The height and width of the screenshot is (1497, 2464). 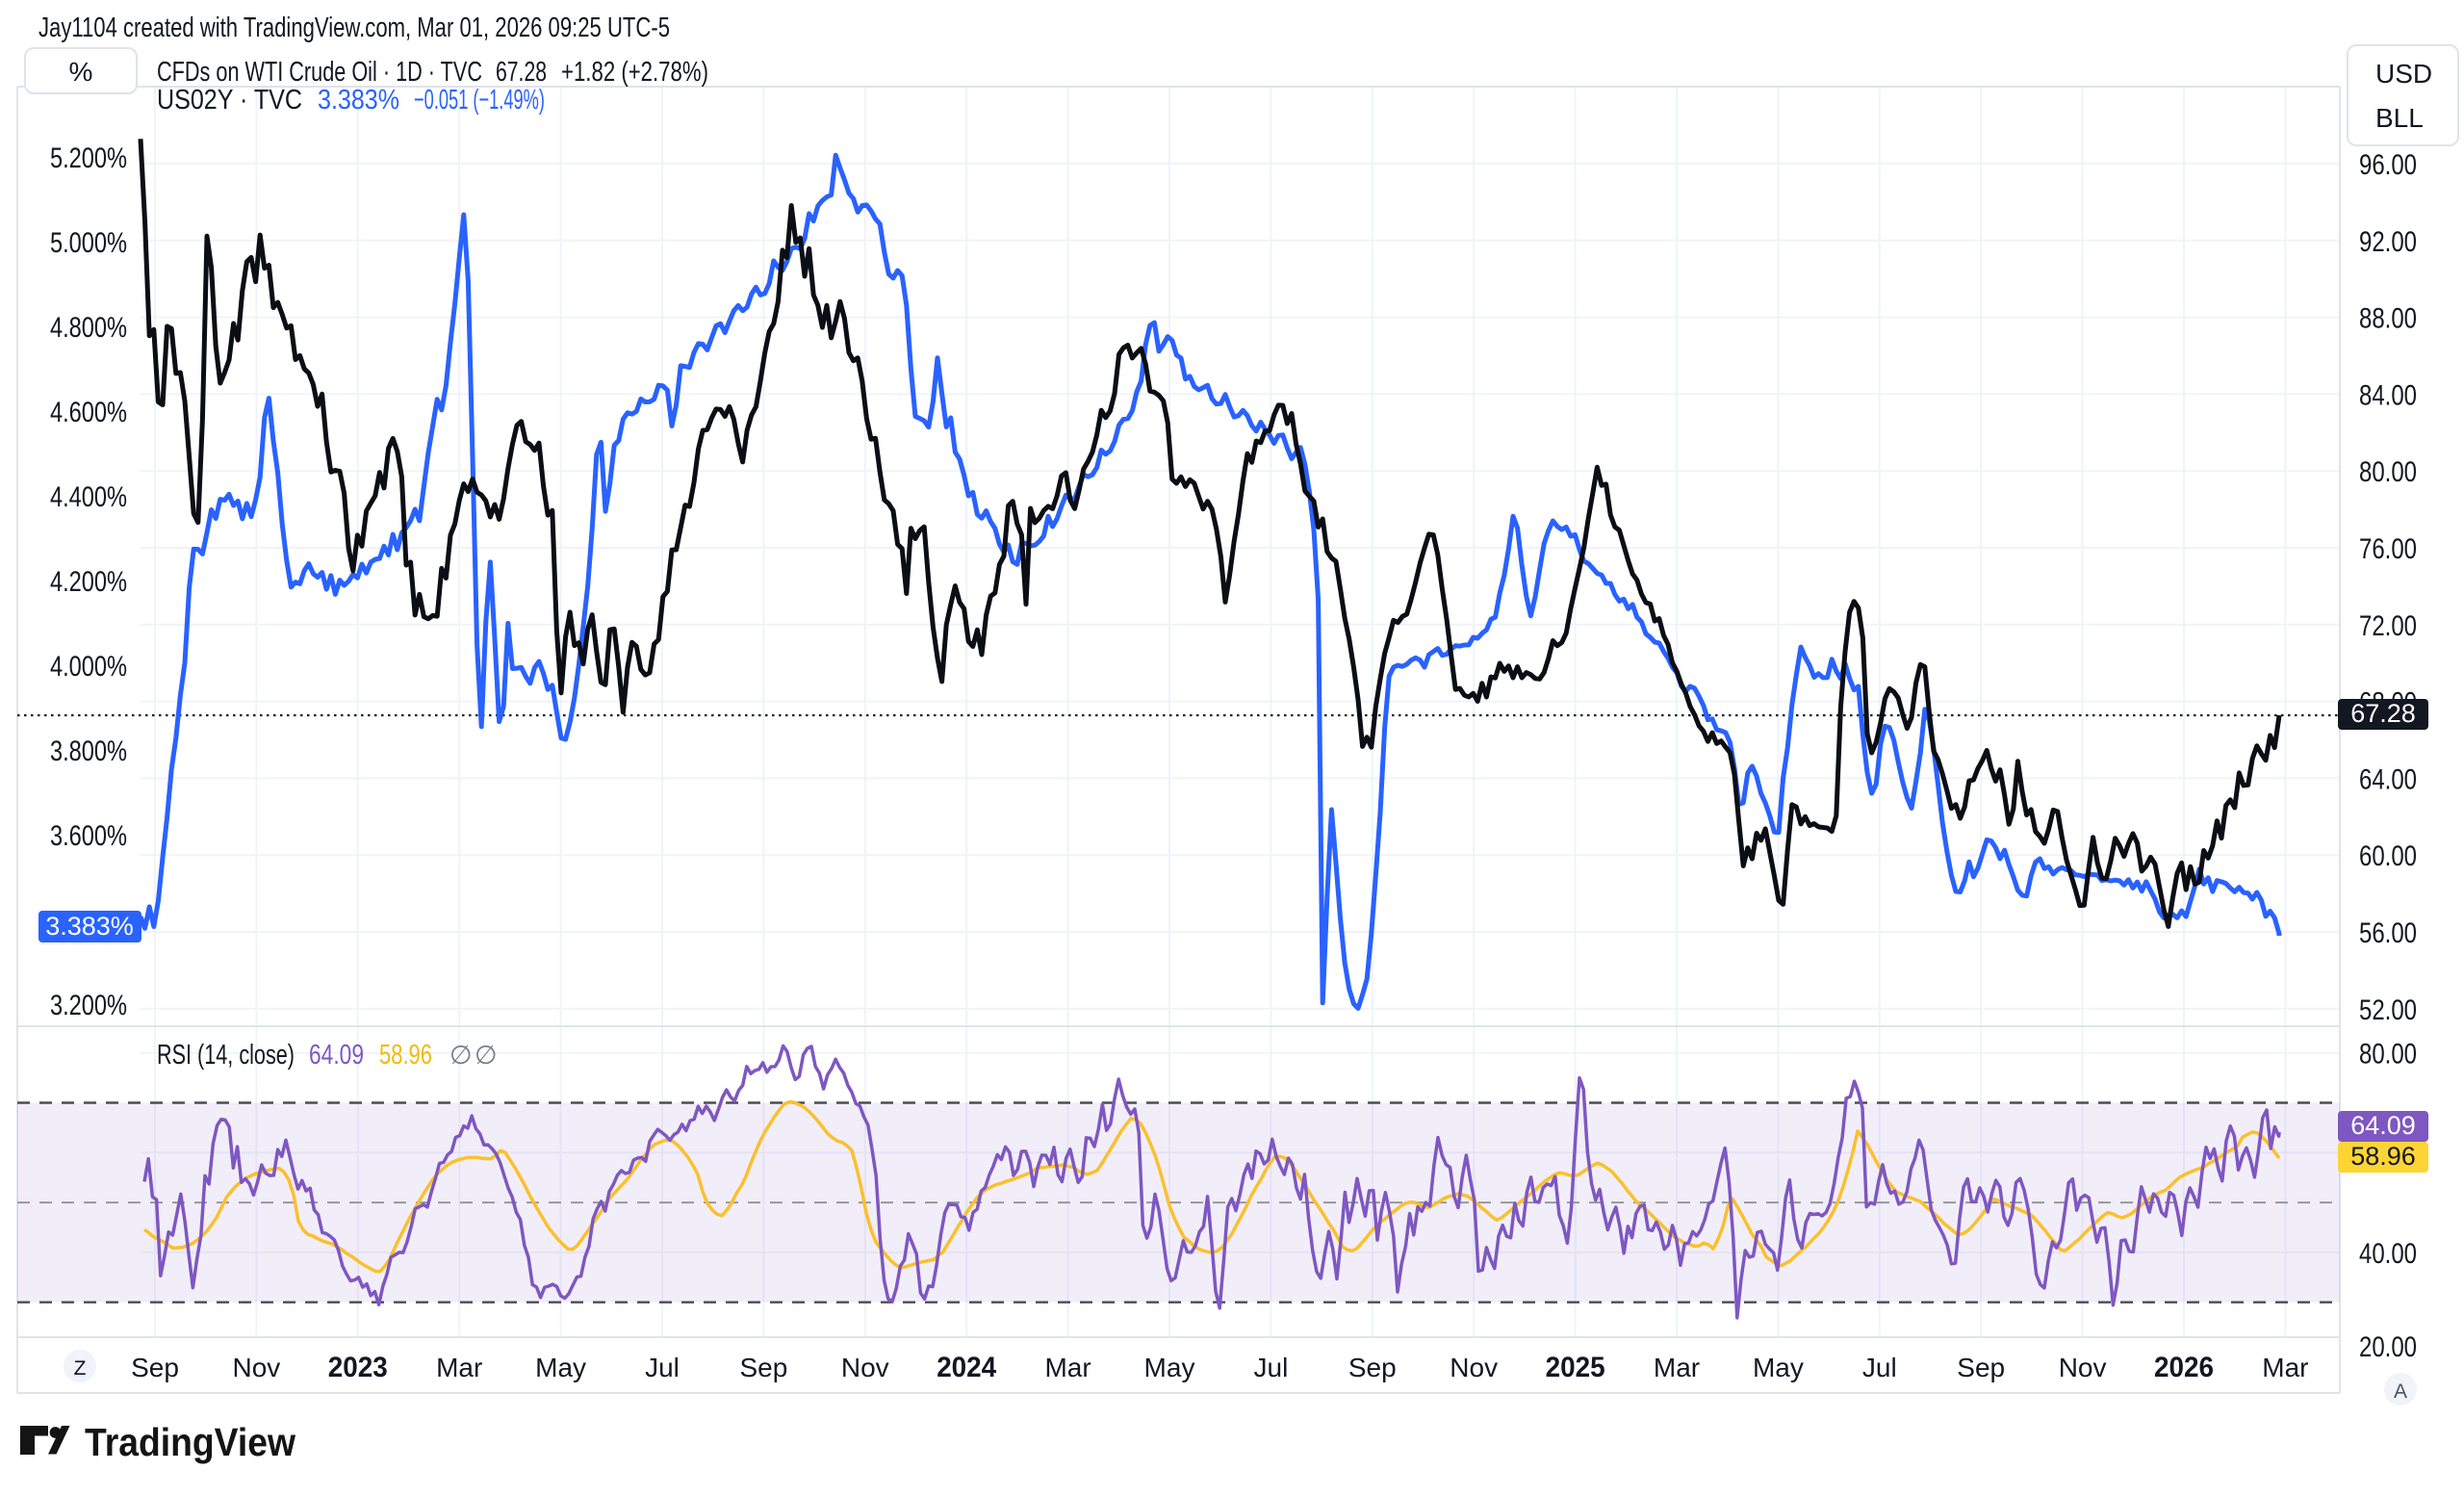 What do you see at coordinates (2400, 1392) in the screenshot?
I see `svg-text: A` at bounding box center [2400, 1392].